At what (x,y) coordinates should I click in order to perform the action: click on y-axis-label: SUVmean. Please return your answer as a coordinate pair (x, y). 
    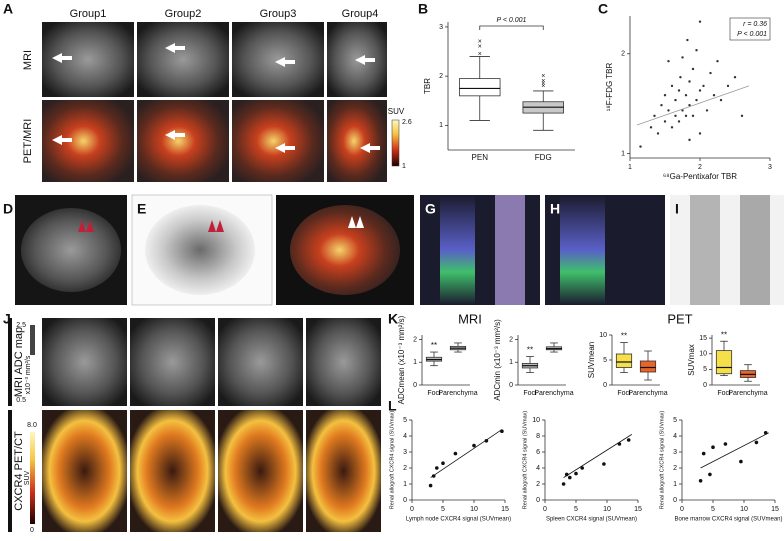
    Looking at the image, I should click on (591, 360).